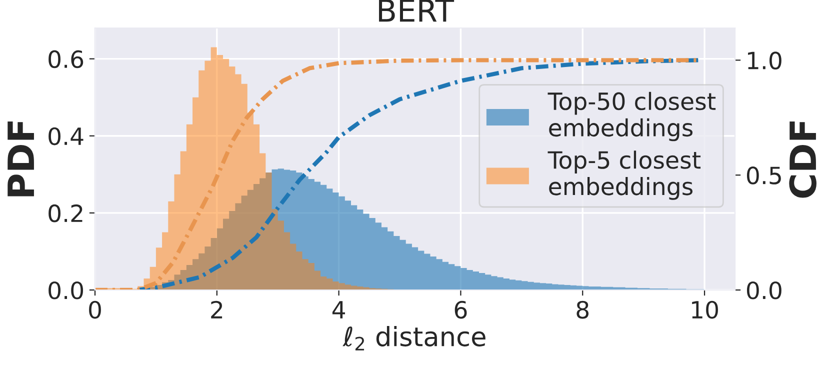  Describe the element at coordinates (66, 290) in the screenshot. I see `y-tick-label: 0.0` at that location.